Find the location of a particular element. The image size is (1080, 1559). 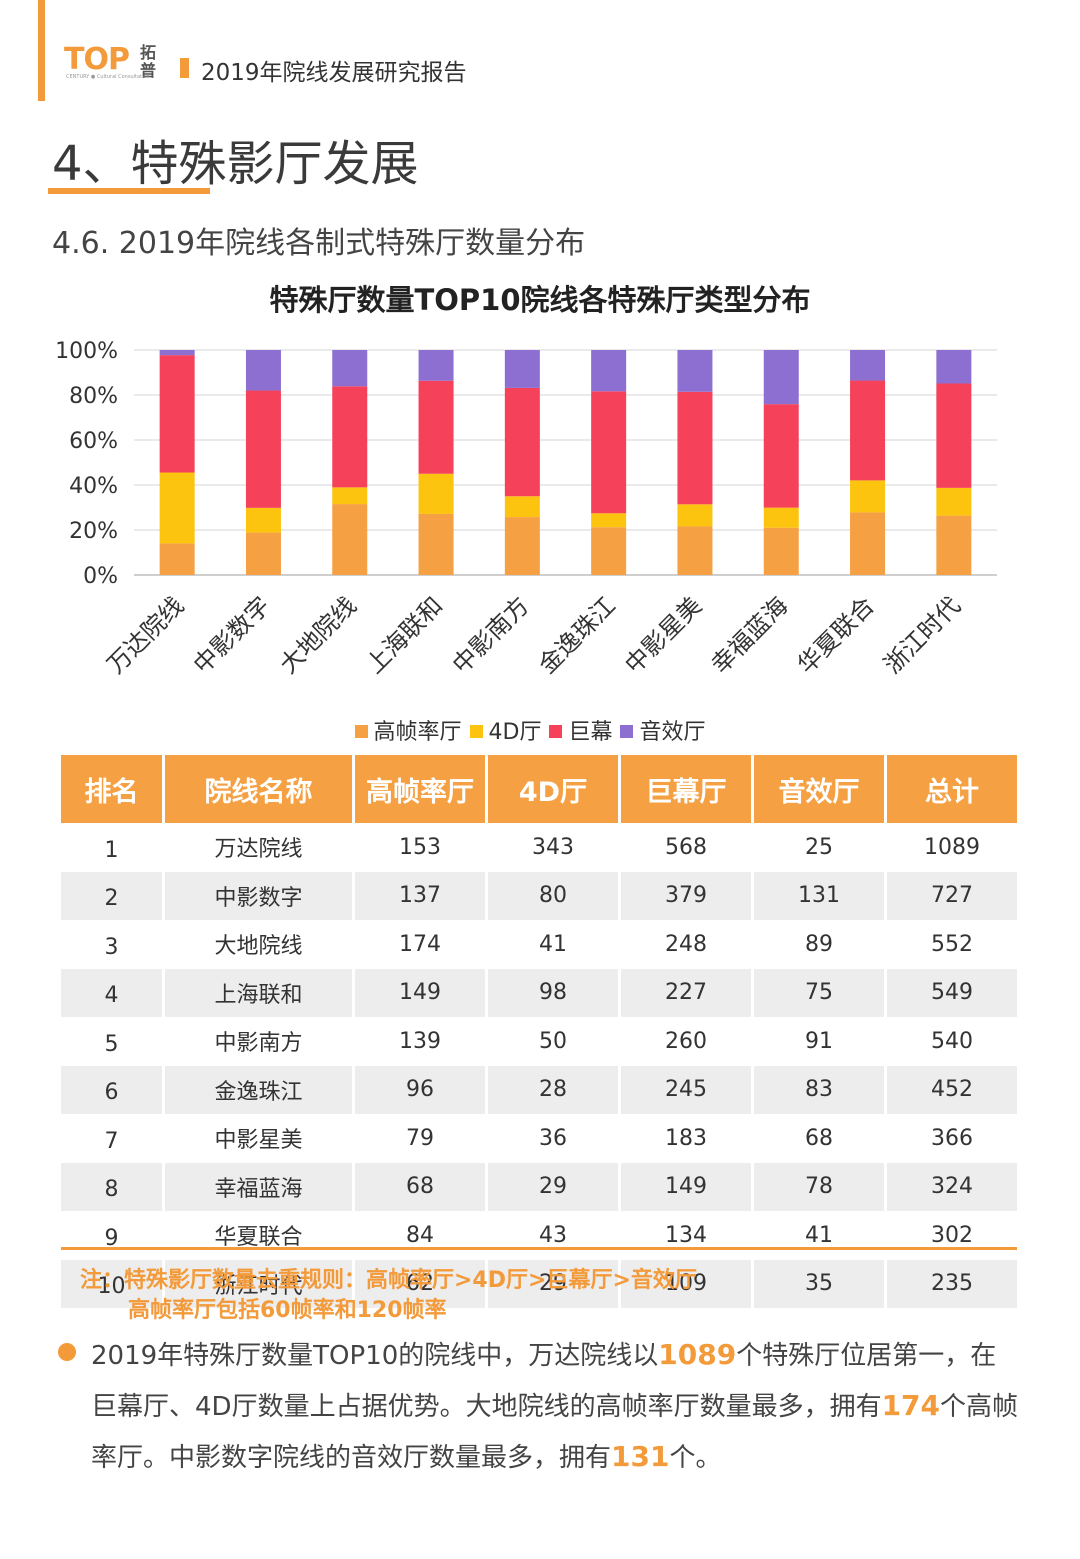

legend-item: 音效厅 is located at coordinates (663, 730).